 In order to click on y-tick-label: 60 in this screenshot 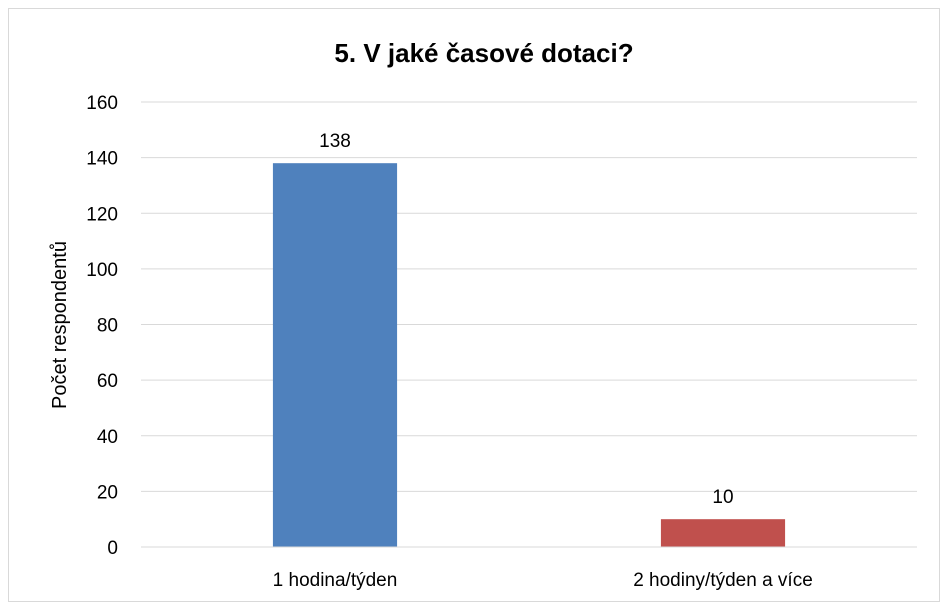, I will do `click(107, 381)`.